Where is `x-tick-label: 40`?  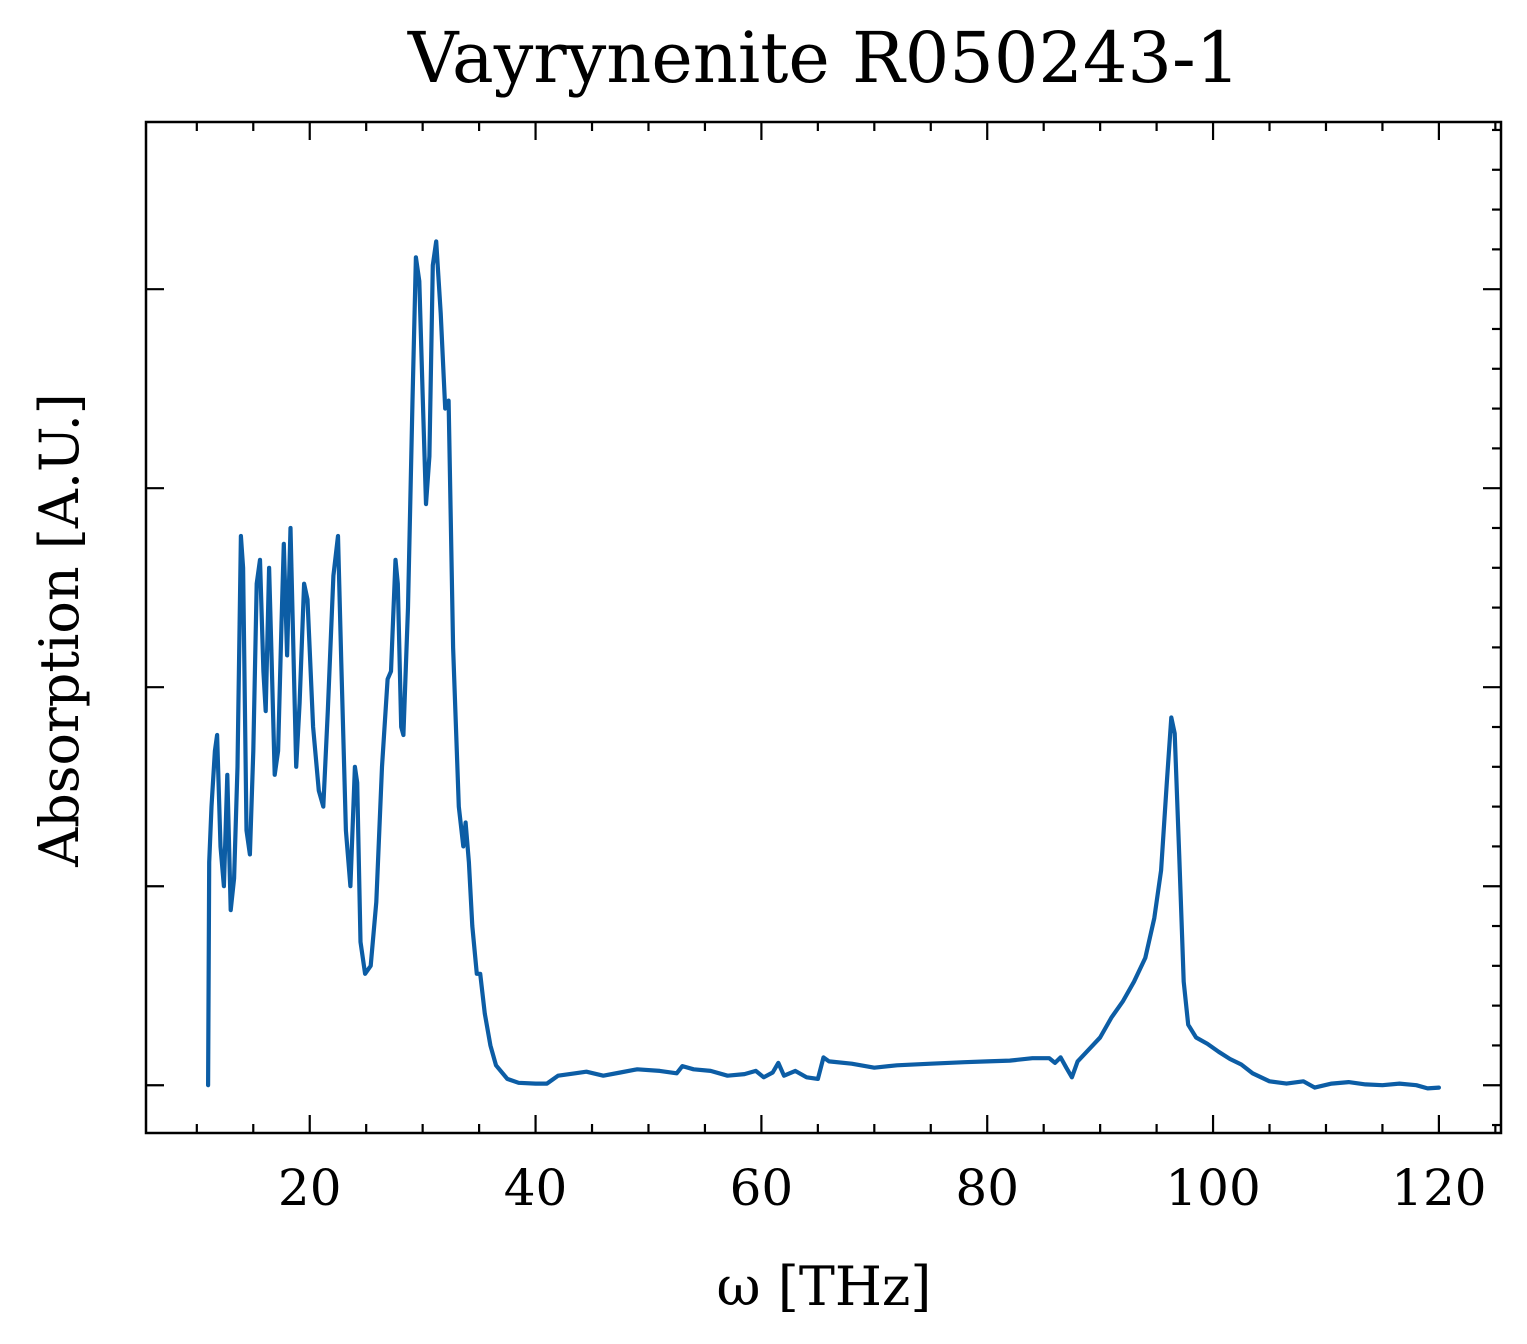 x-tick-label: 40 is located at coordinates (536, 1188).